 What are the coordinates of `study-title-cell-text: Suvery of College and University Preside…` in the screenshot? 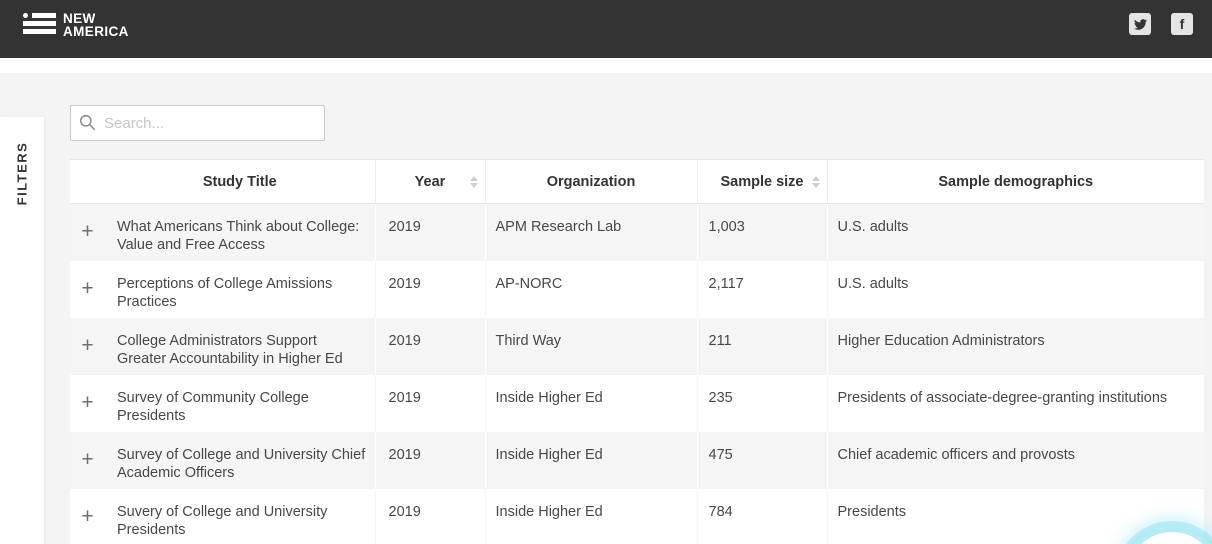 It's located at (222, 520).